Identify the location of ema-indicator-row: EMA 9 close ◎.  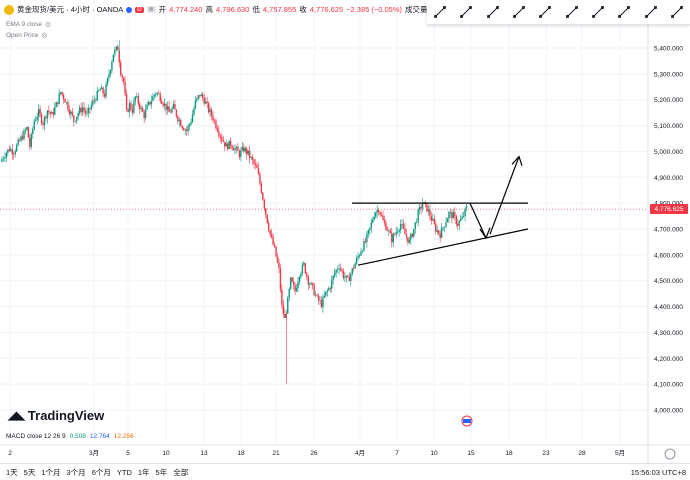
(28, 24).